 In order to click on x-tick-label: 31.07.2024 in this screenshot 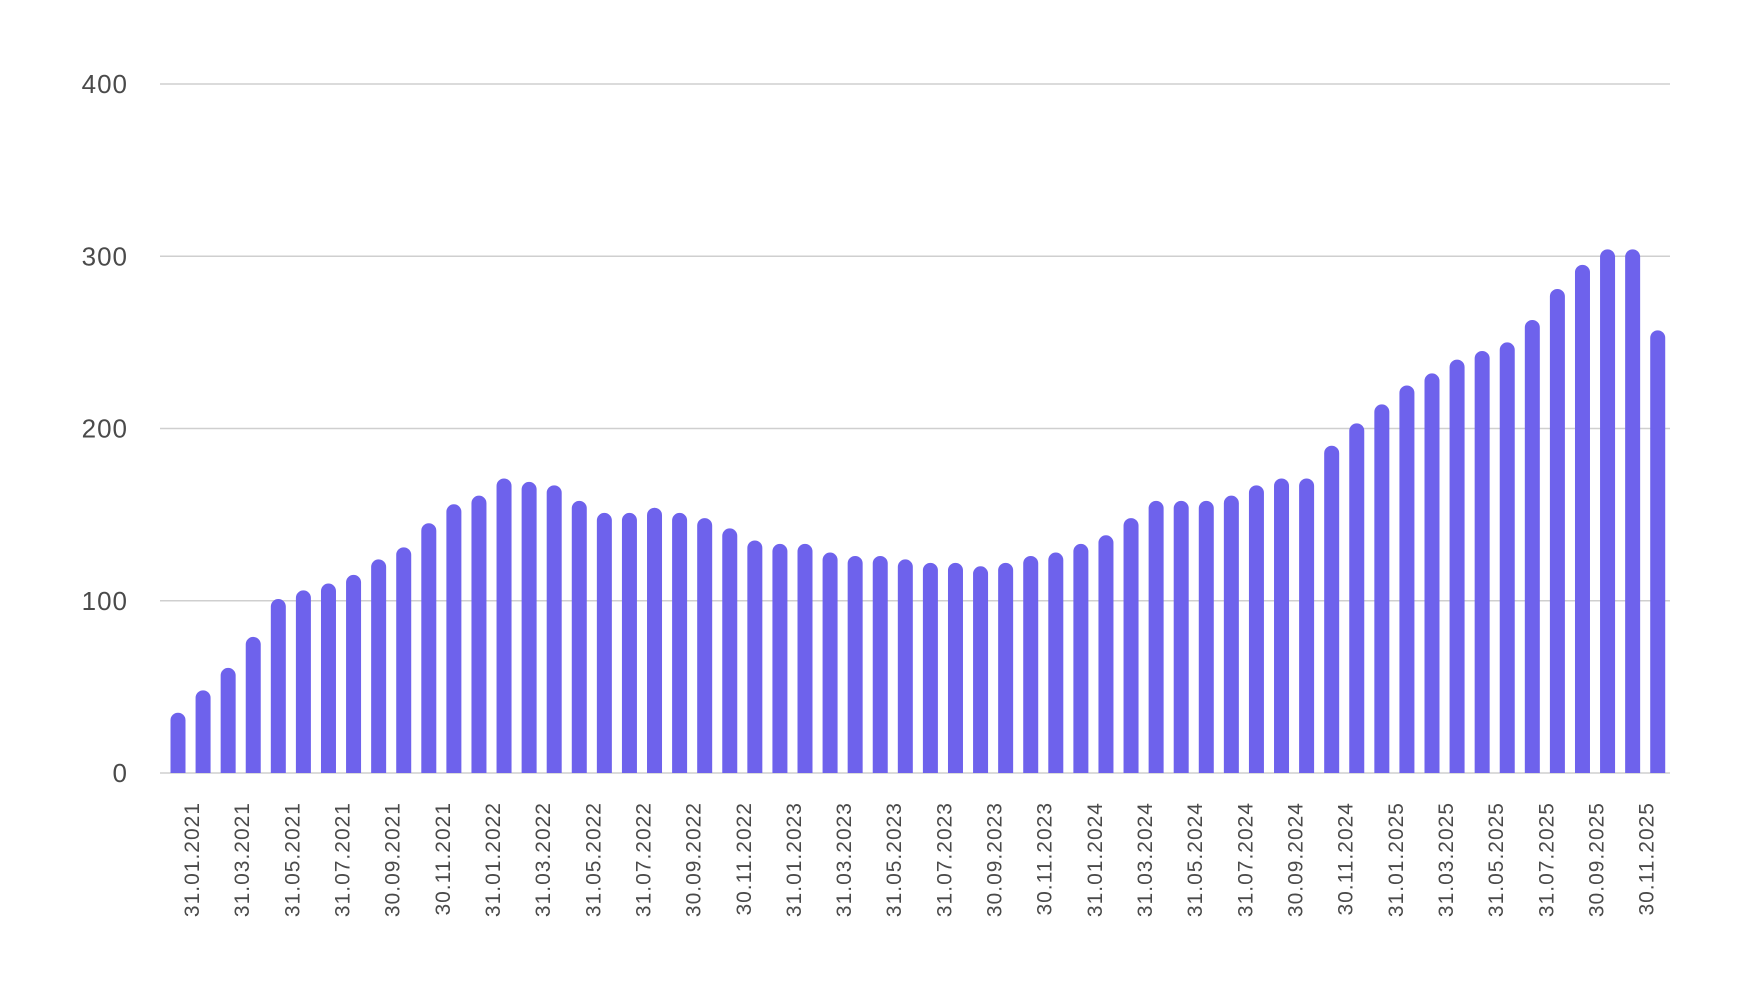, I will do `click(1245, 859)`.